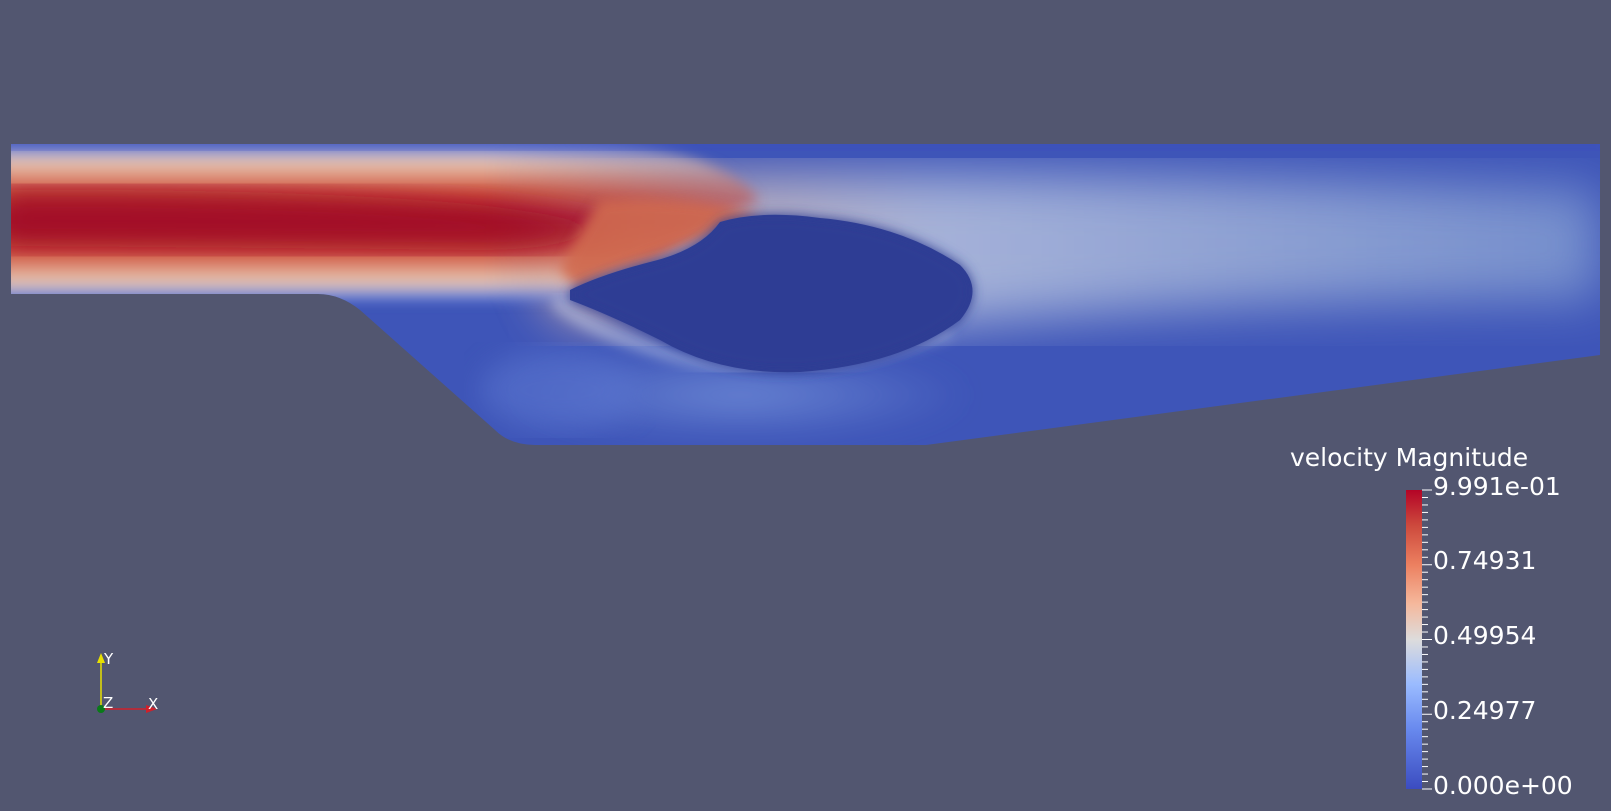 This screenshot has width=1611, height=811. Describe the element at coordinates (1484, 636) in the screenshot. I see `legend-label-50: 0.49954` at that location.